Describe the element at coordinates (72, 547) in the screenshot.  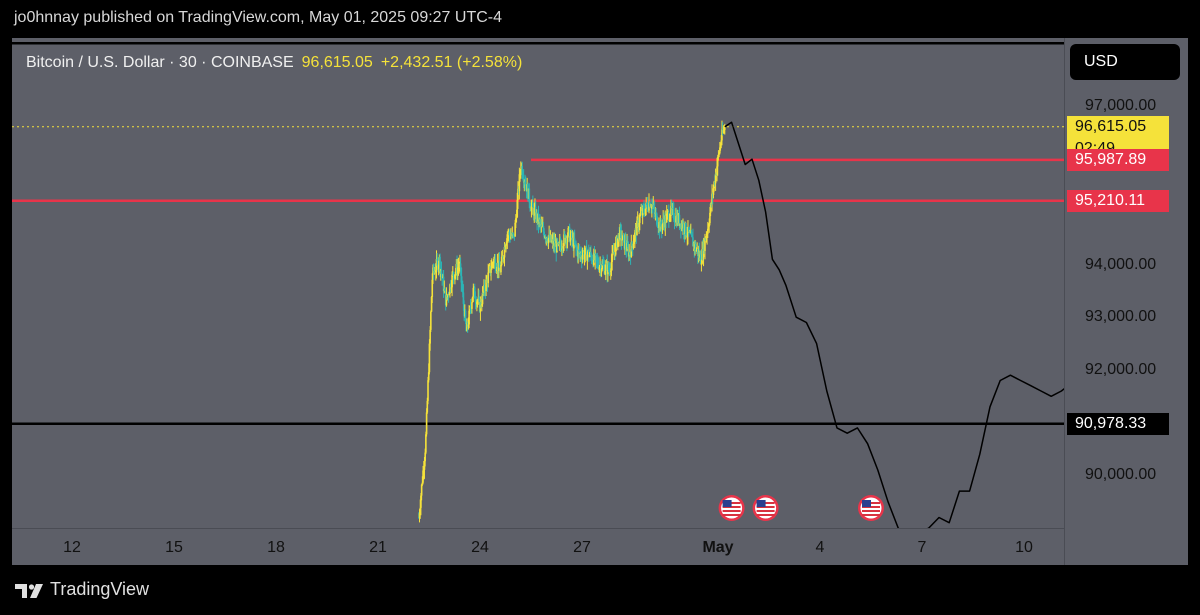
I see `time-tick-label: 12` at that location.